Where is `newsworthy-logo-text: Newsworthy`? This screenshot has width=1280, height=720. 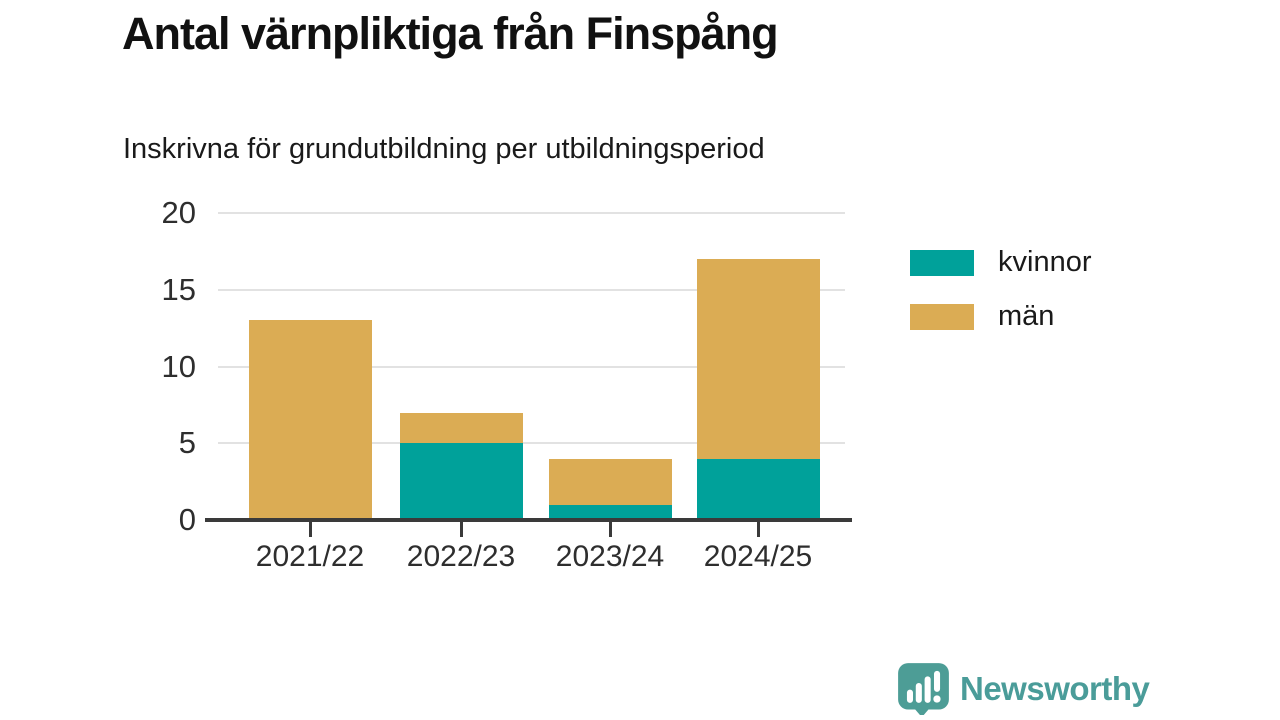
newsworthy-logo-text: Newsworthy is located at coordinates (1055, 688).